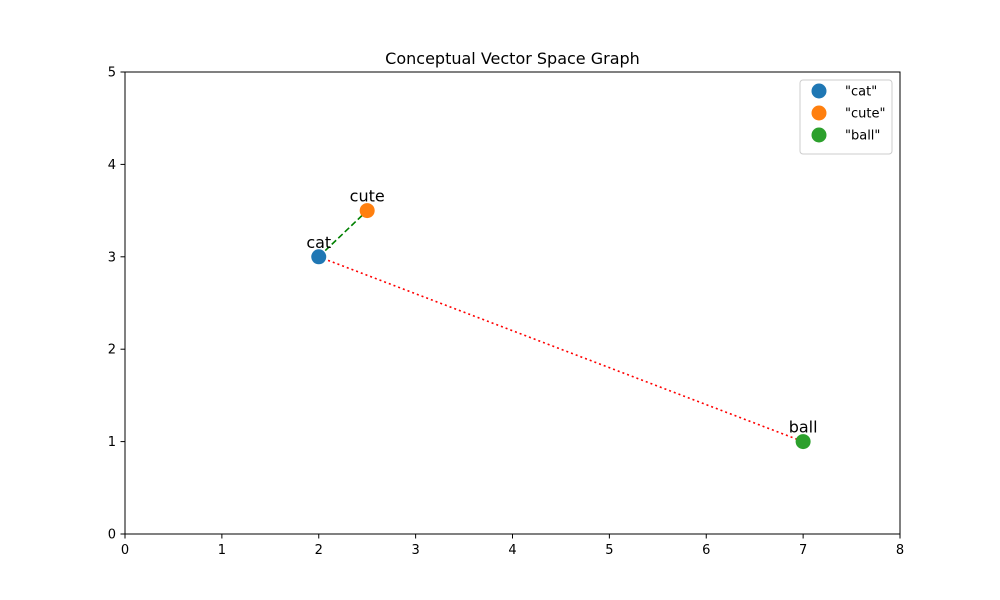 Image resolution: width=1000 pixels, height=600 pixels. I want to click on point-label-cat: cat, so click(318, 242).